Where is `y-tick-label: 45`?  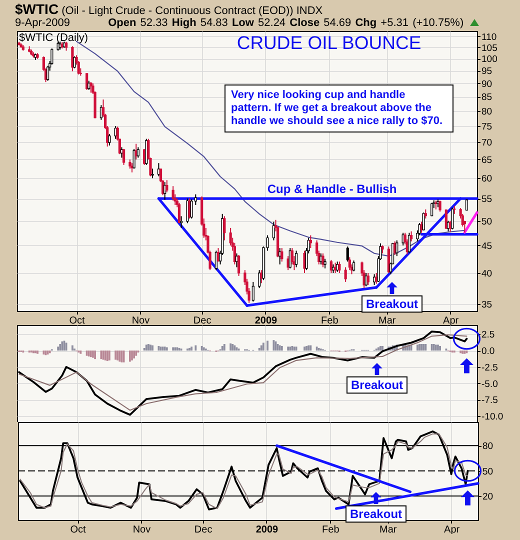
y-tick-label: 45 is located at coordinates (487, 246).